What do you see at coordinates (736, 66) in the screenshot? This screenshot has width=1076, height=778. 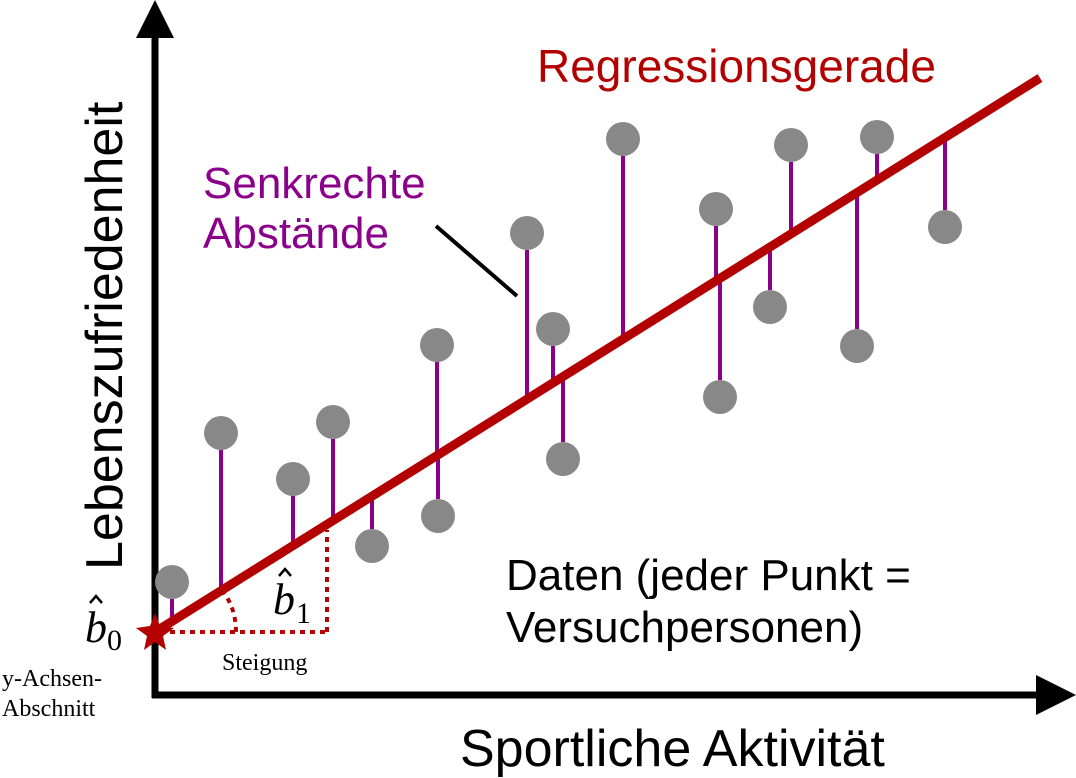 I see `regression-line-label: Regressionsgerade` at bounding box center [736, 66].